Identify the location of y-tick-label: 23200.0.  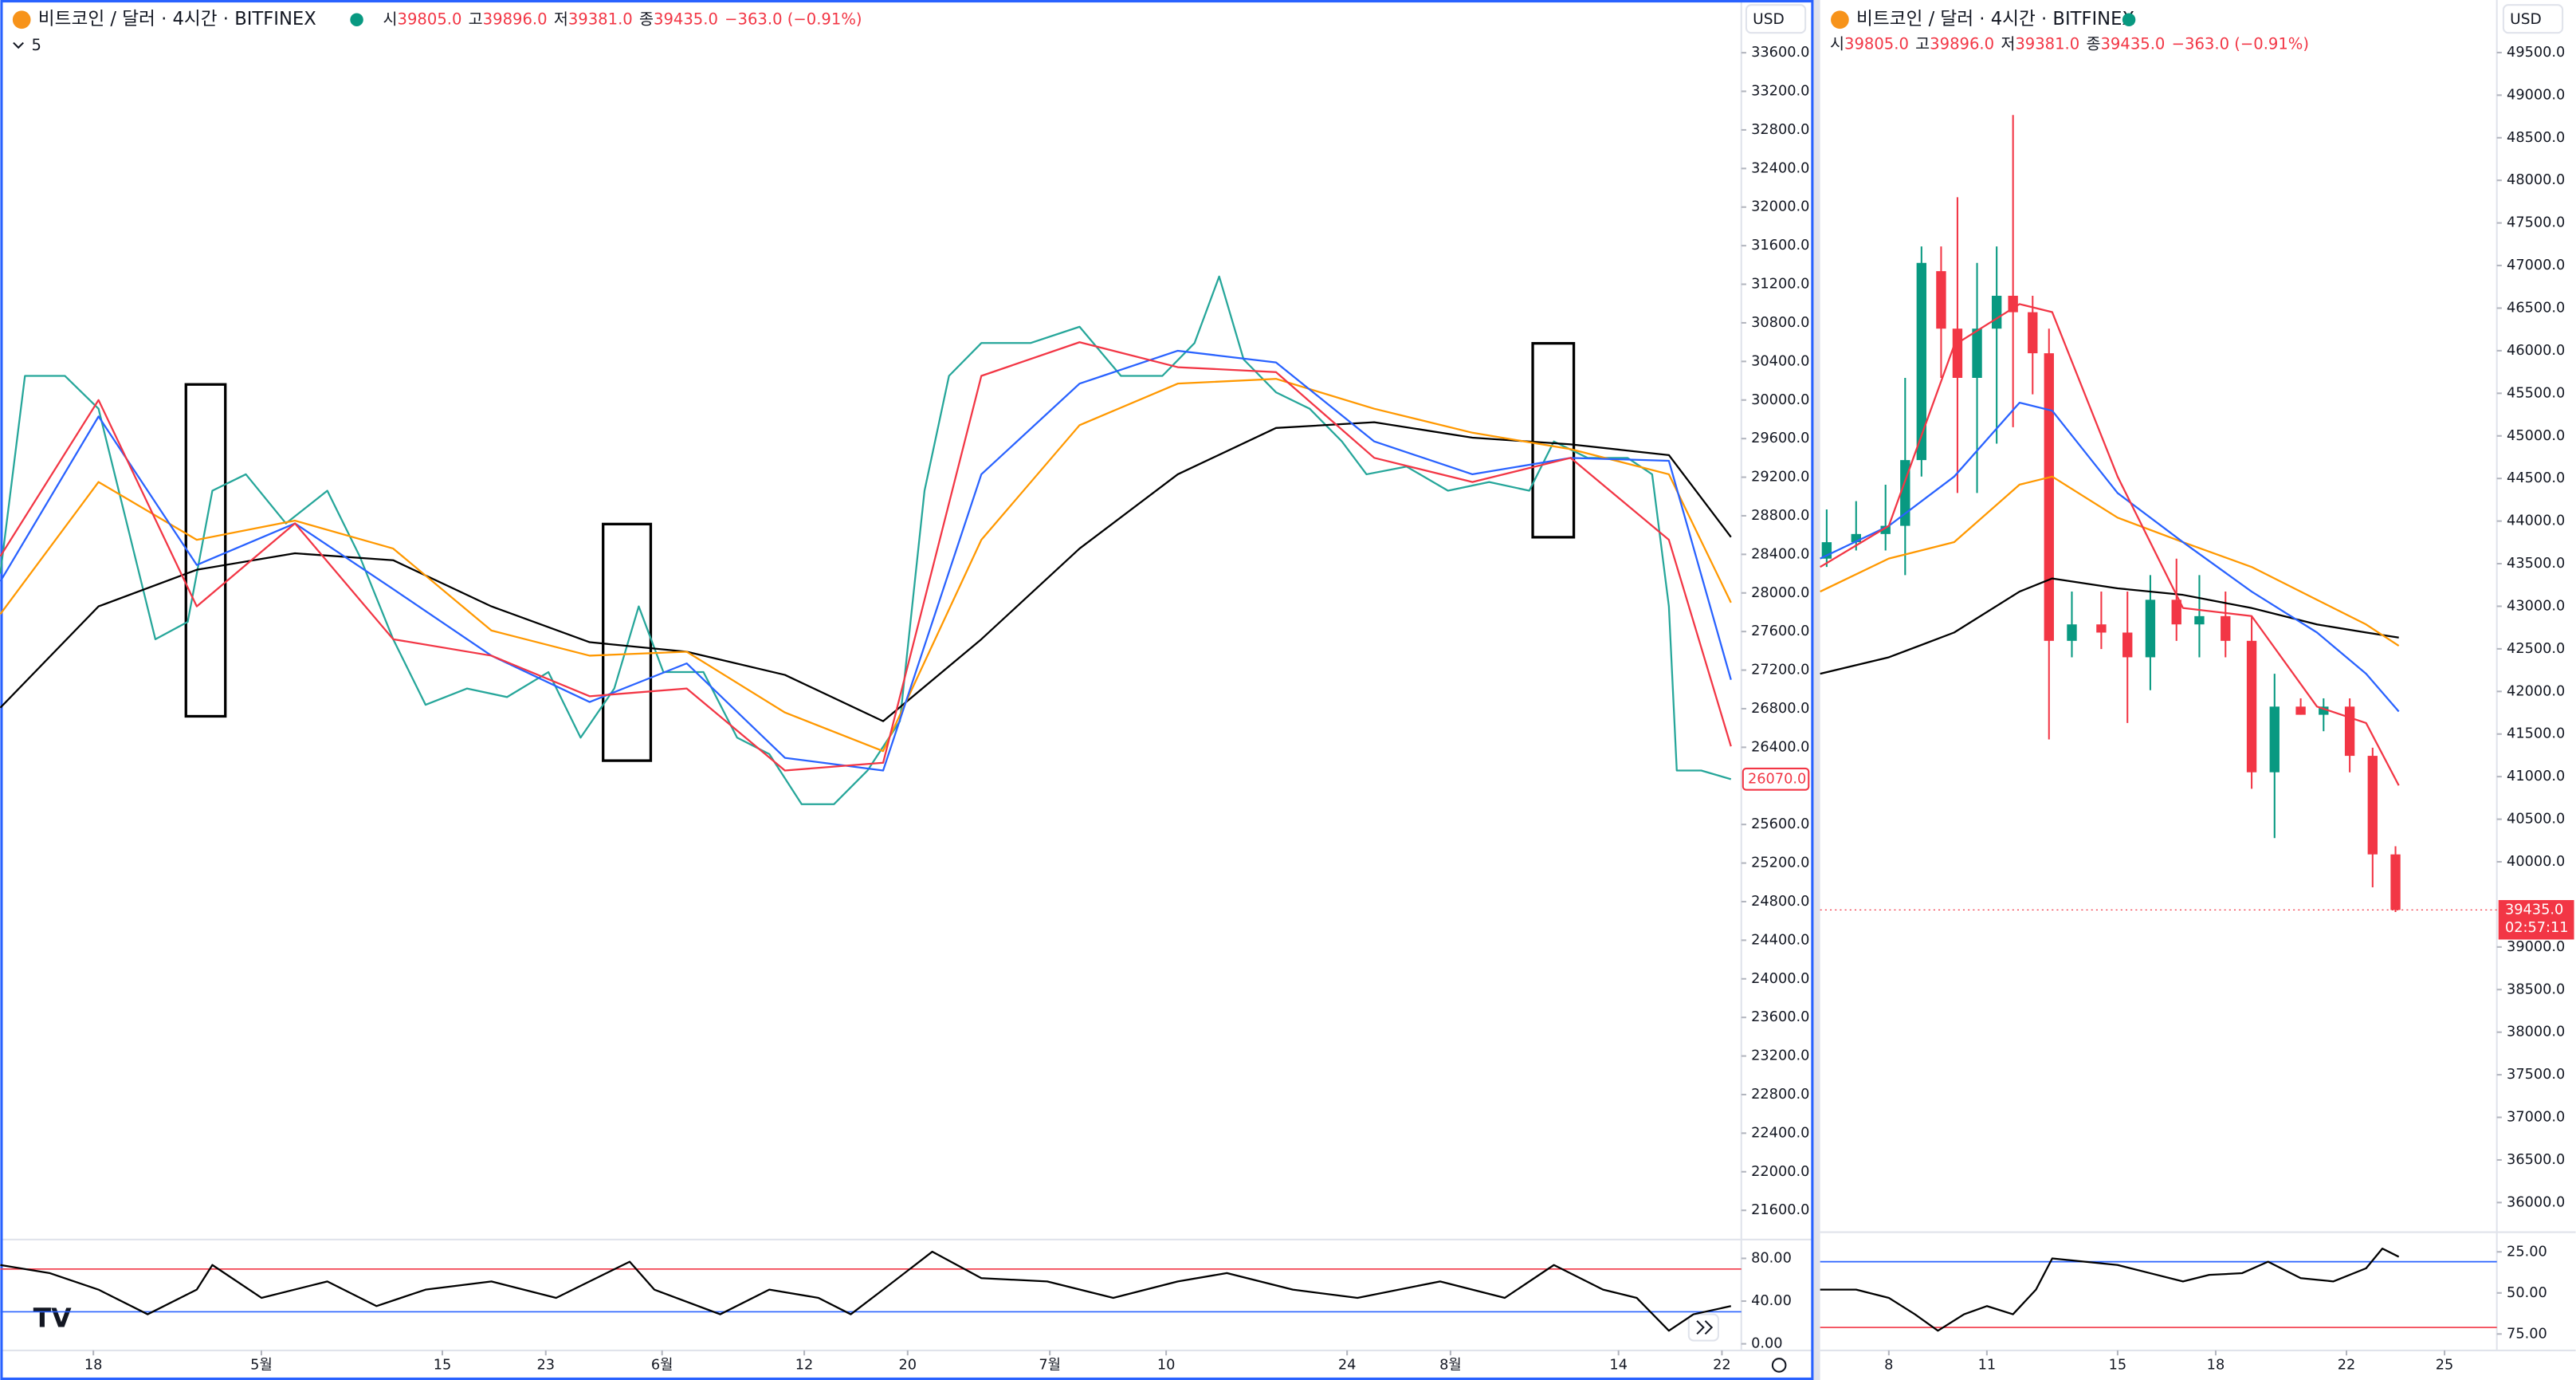
(1780, 1056).